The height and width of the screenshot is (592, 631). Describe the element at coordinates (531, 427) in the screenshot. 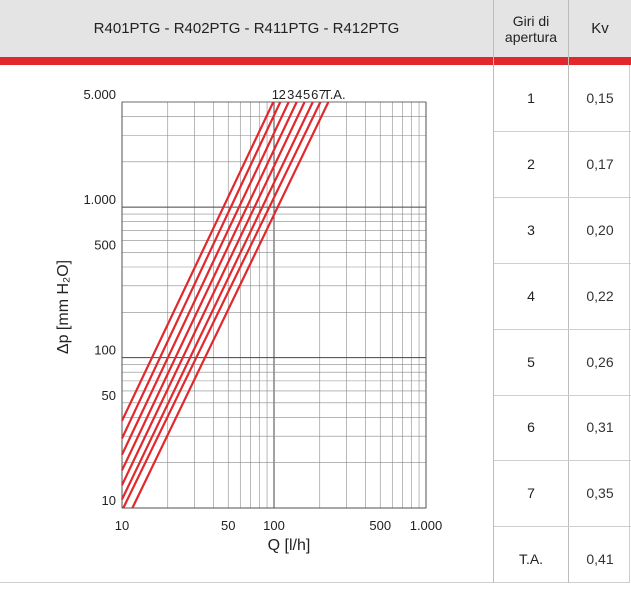

I see `giri-cell: 6` at that location.